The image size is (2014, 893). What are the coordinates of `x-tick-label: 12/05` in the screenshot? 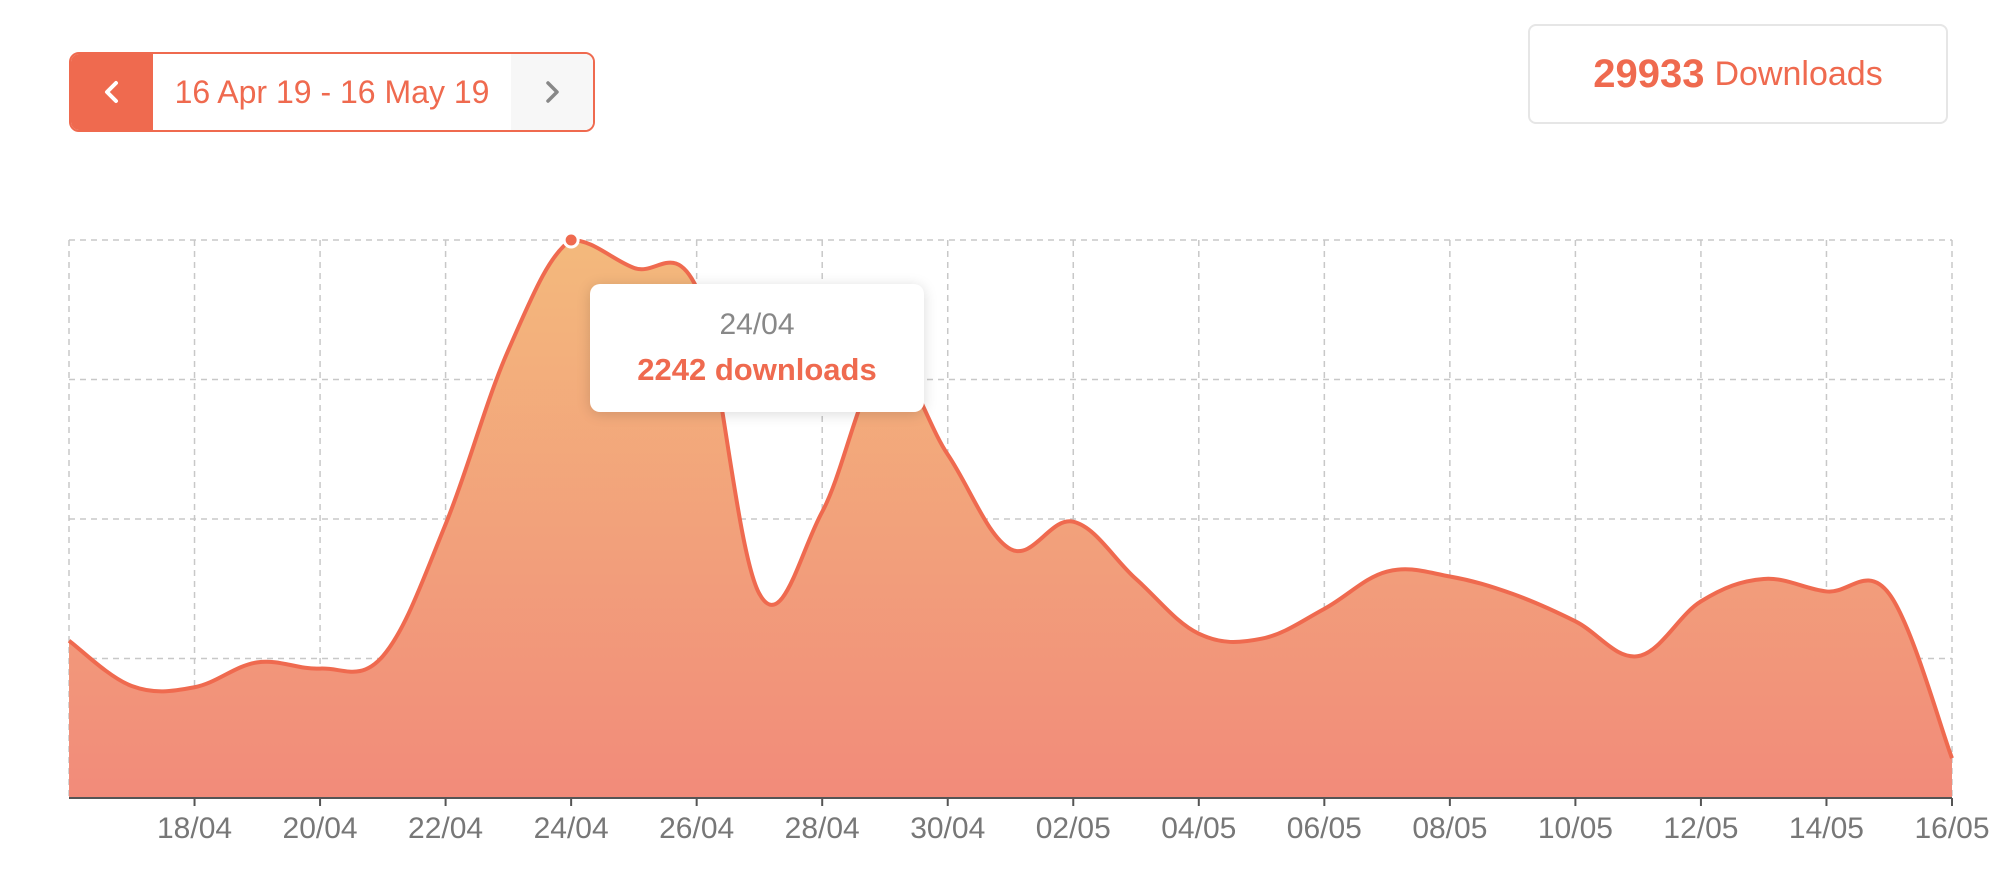 It's located at (1700, 828).